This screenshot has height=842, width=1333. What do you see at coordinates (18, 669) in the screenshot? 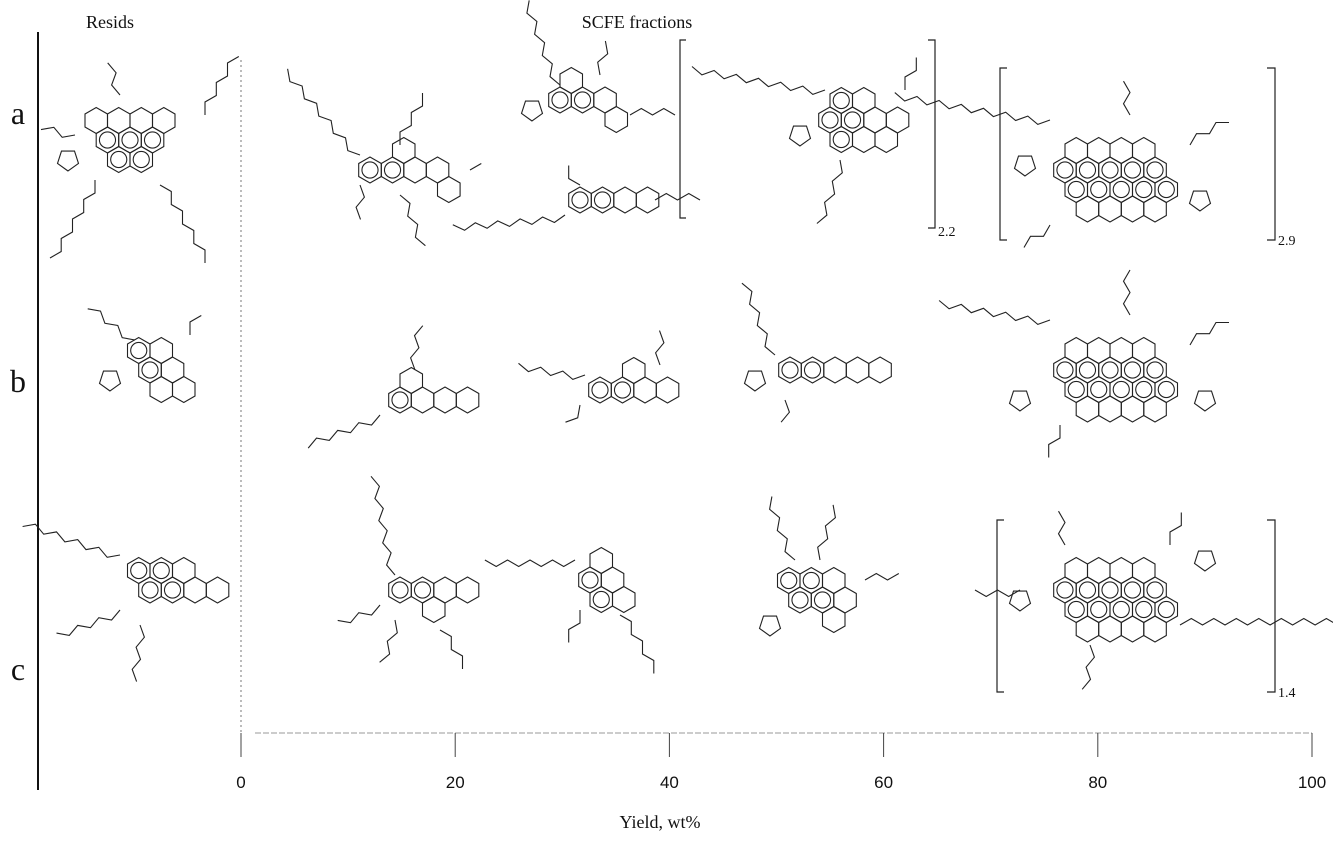
I see `row-label: c` at bounding box center [18, 669].